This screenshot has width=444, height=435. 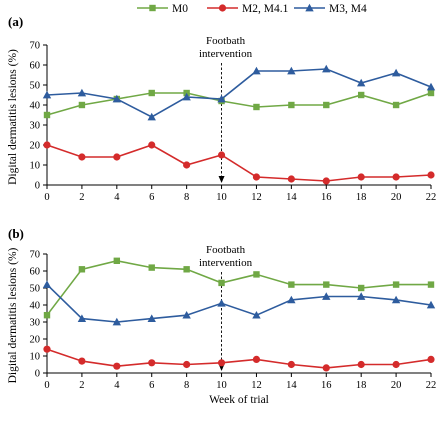 I want to click on intervention-arrowhead, so click(x=221, y=179).